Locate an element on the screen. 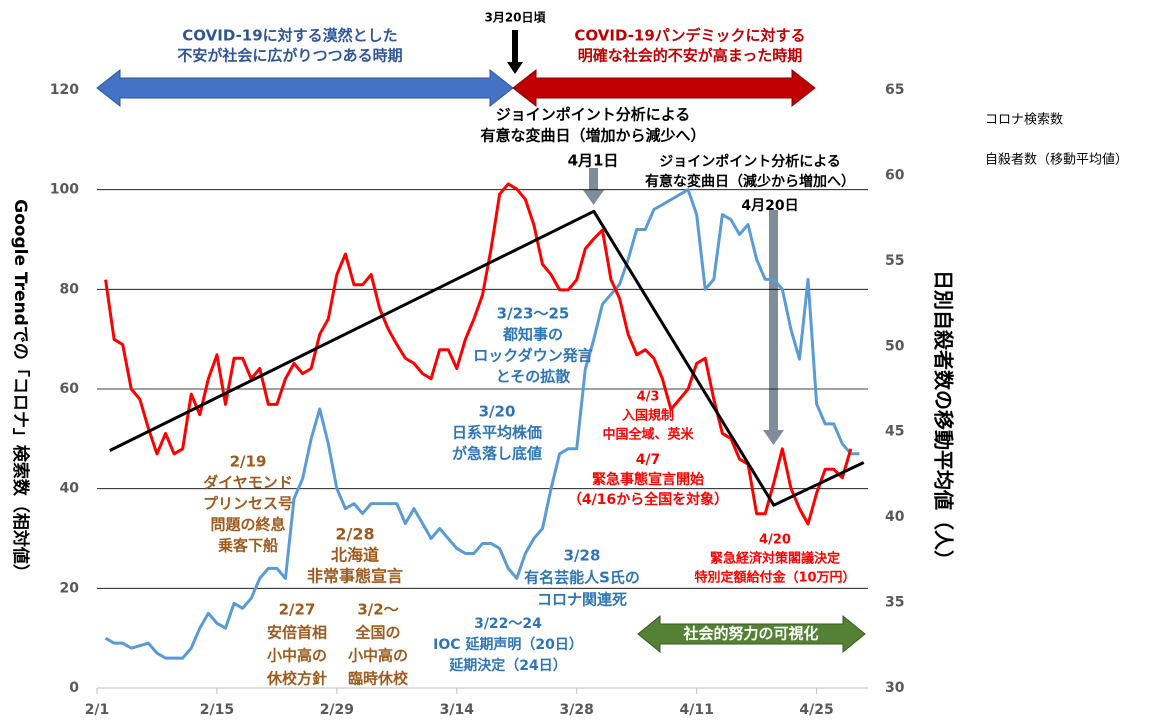 The image size is (1151, 720). x-tick-label: 2/15 is located at coordinates (217, 710).